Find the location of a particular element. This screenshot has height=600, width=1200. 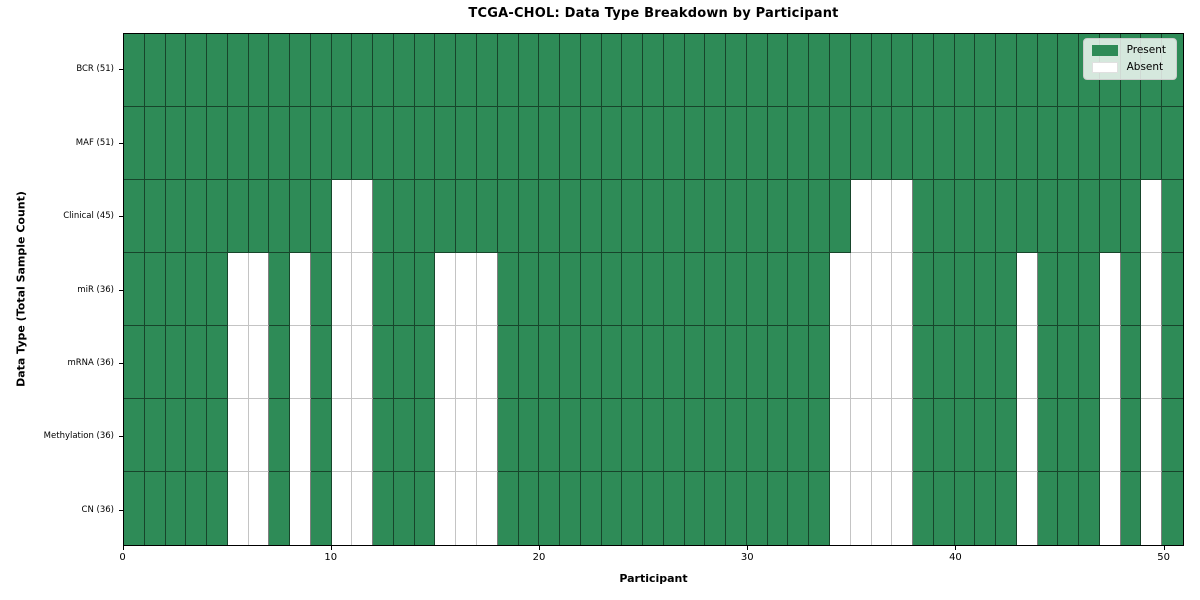

y-axis-tick-label: MAF (51) is located at coordinates (94, 142).